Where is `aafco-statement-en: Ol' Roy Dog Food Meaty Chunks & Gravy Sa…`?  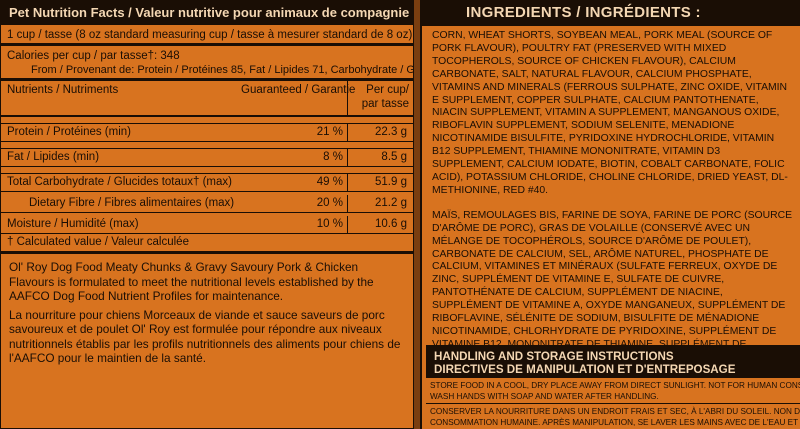 aafco-statement-en: Ol' Roy Dog Food Meaty Chunks & Gravy Sa… is located at coordinates (191, 281).